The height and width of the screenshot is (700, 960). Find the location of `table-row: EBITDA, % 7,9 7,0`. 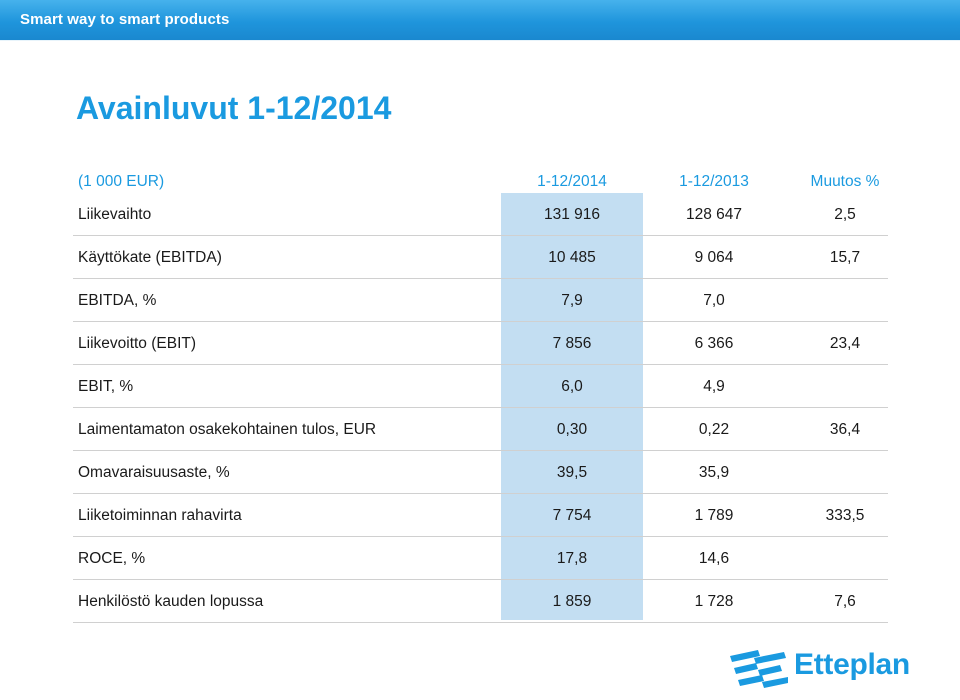

table-row: EBITDA, % 7,9 7,0 is located at coordinates (480, 300).